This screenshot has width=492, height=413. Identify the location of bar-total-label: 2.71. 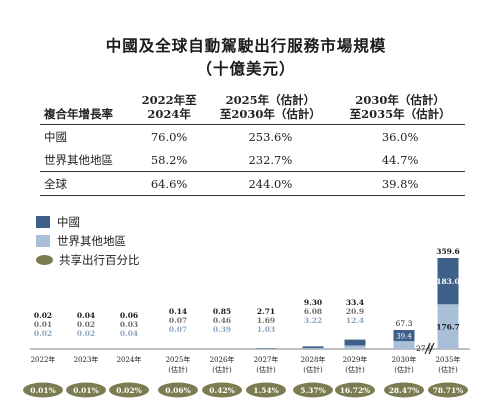
(266, 311).